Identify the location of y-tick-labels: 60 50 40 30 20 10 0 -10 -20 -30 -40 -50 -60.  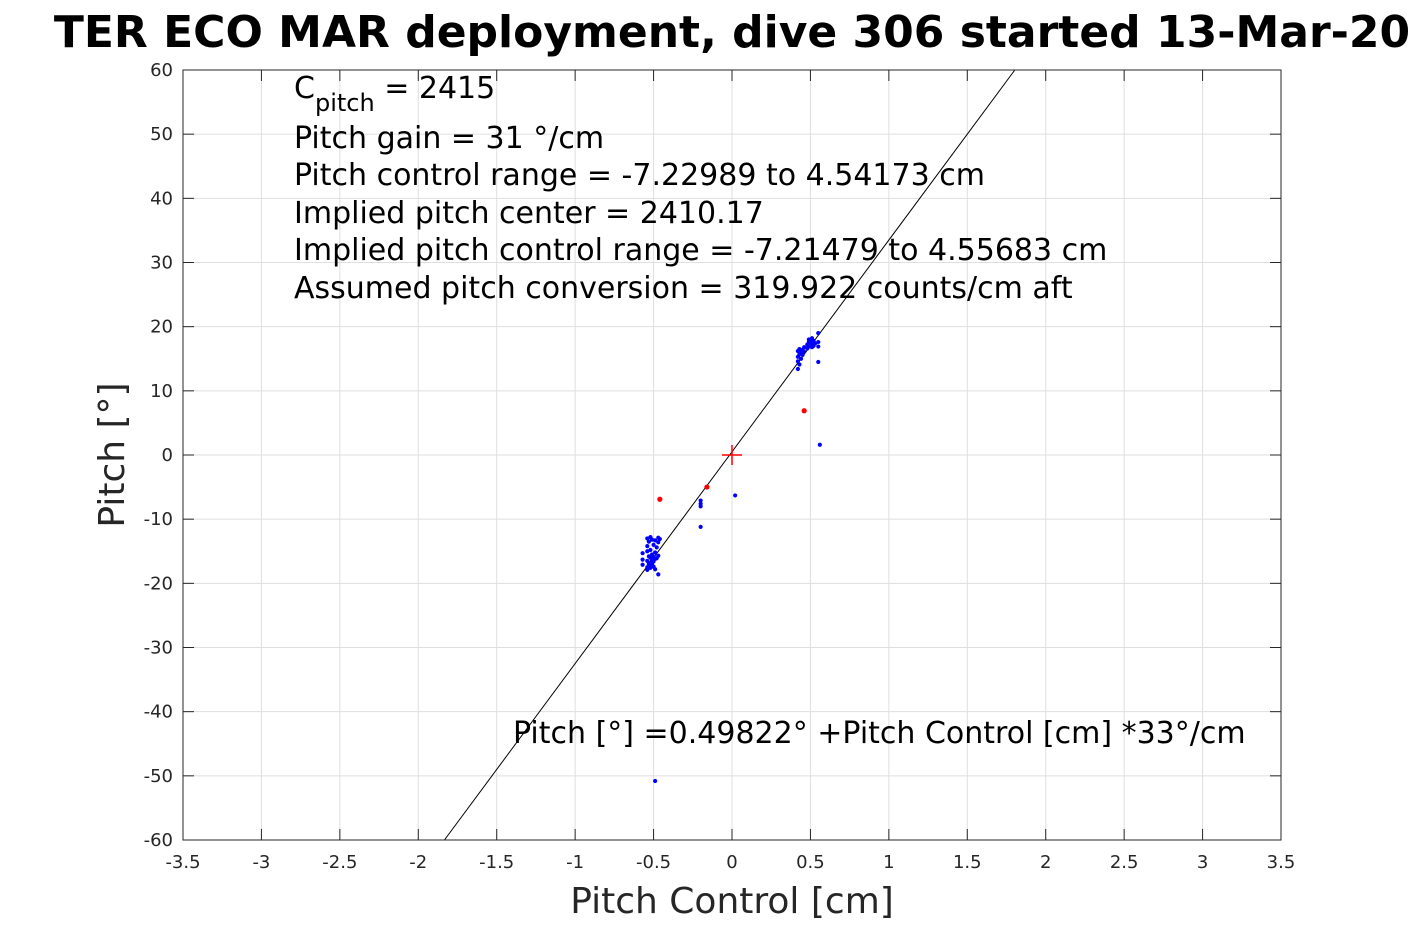
(158, 455).